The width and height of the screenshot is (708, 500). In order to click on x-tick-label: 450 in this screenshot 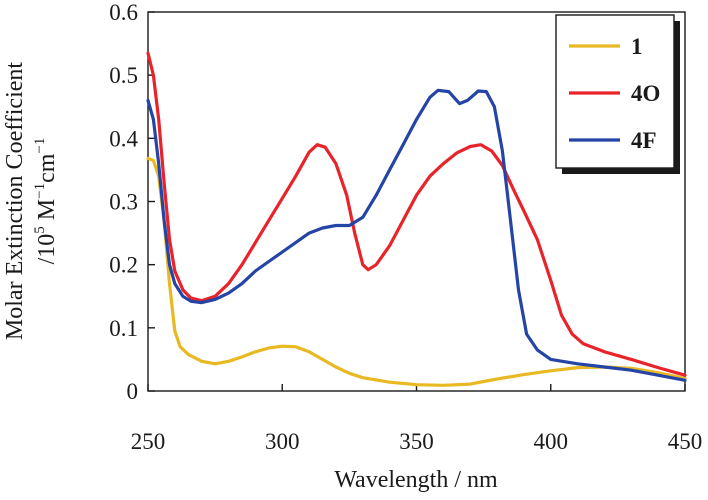, I will do `click(685, 441)`.